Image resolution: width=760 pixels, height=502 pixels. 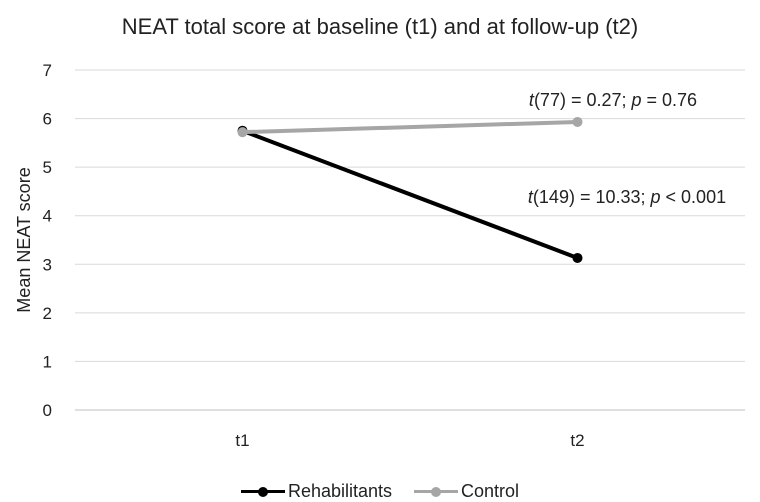 I want to click on y-tick-label: 6, so click(x=47, y=119).